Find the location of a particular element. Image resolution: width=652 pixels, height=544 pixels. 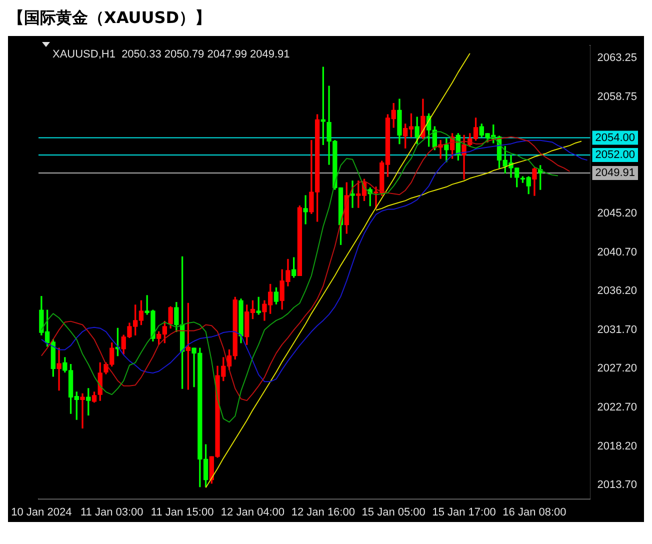

y-tick-label: 2022.70 is located at coordinates (617, 408).